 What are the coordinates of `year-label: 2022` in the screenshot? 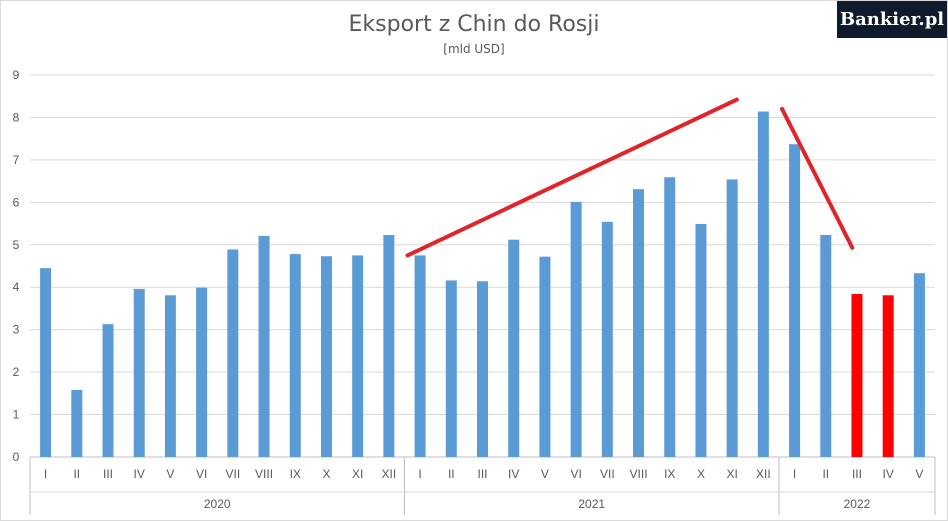 It's located at (857, 504).